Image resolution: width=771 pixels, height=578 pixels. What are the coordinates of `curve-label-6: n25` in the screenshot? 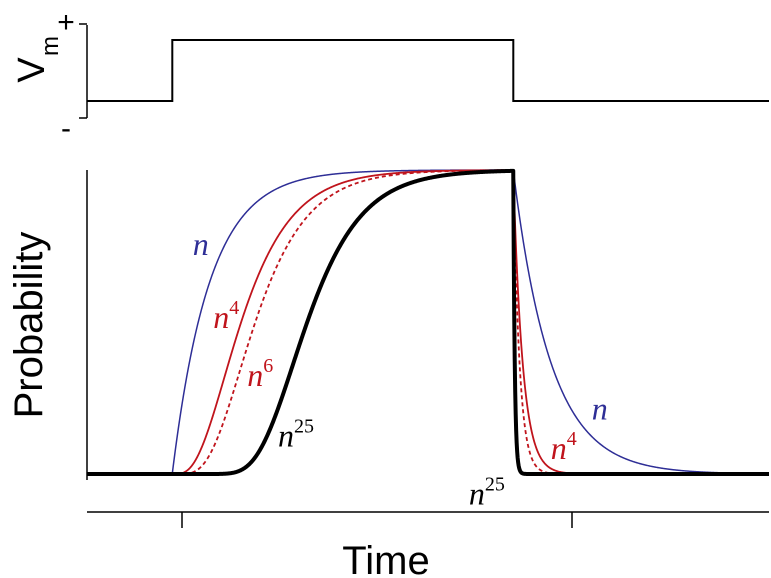 It's located at (487, 492).